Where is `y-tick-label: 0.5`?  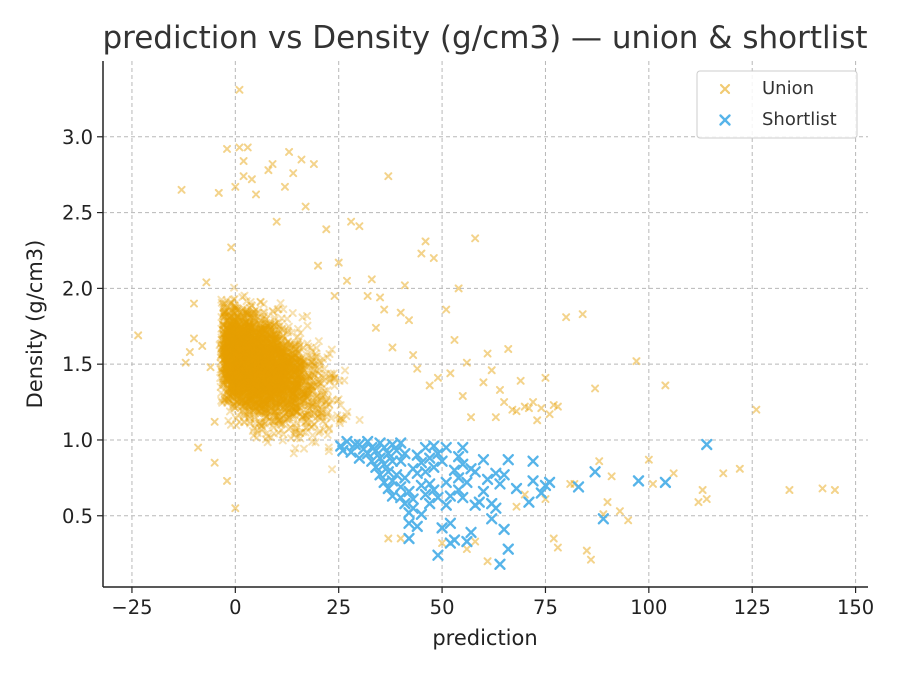 y-tick-label: 0.5 is located at coordinates (77, 516).